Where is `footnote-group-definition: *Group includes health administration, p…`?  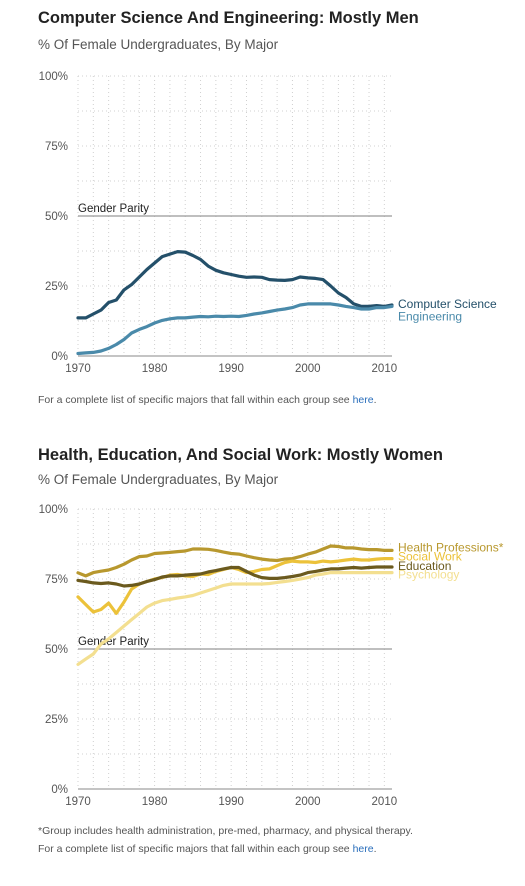
footnote-group-definition: *Group includes health administration, p… is located at coordinates (225, 831).